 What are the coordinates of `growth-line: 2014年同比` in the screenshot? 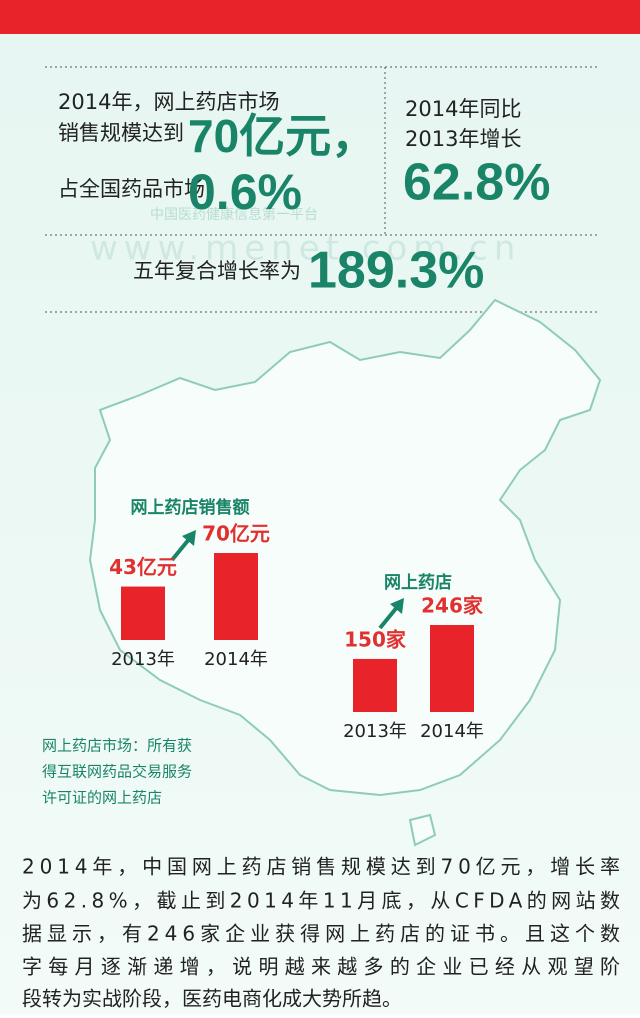 It's located at (463, 109).